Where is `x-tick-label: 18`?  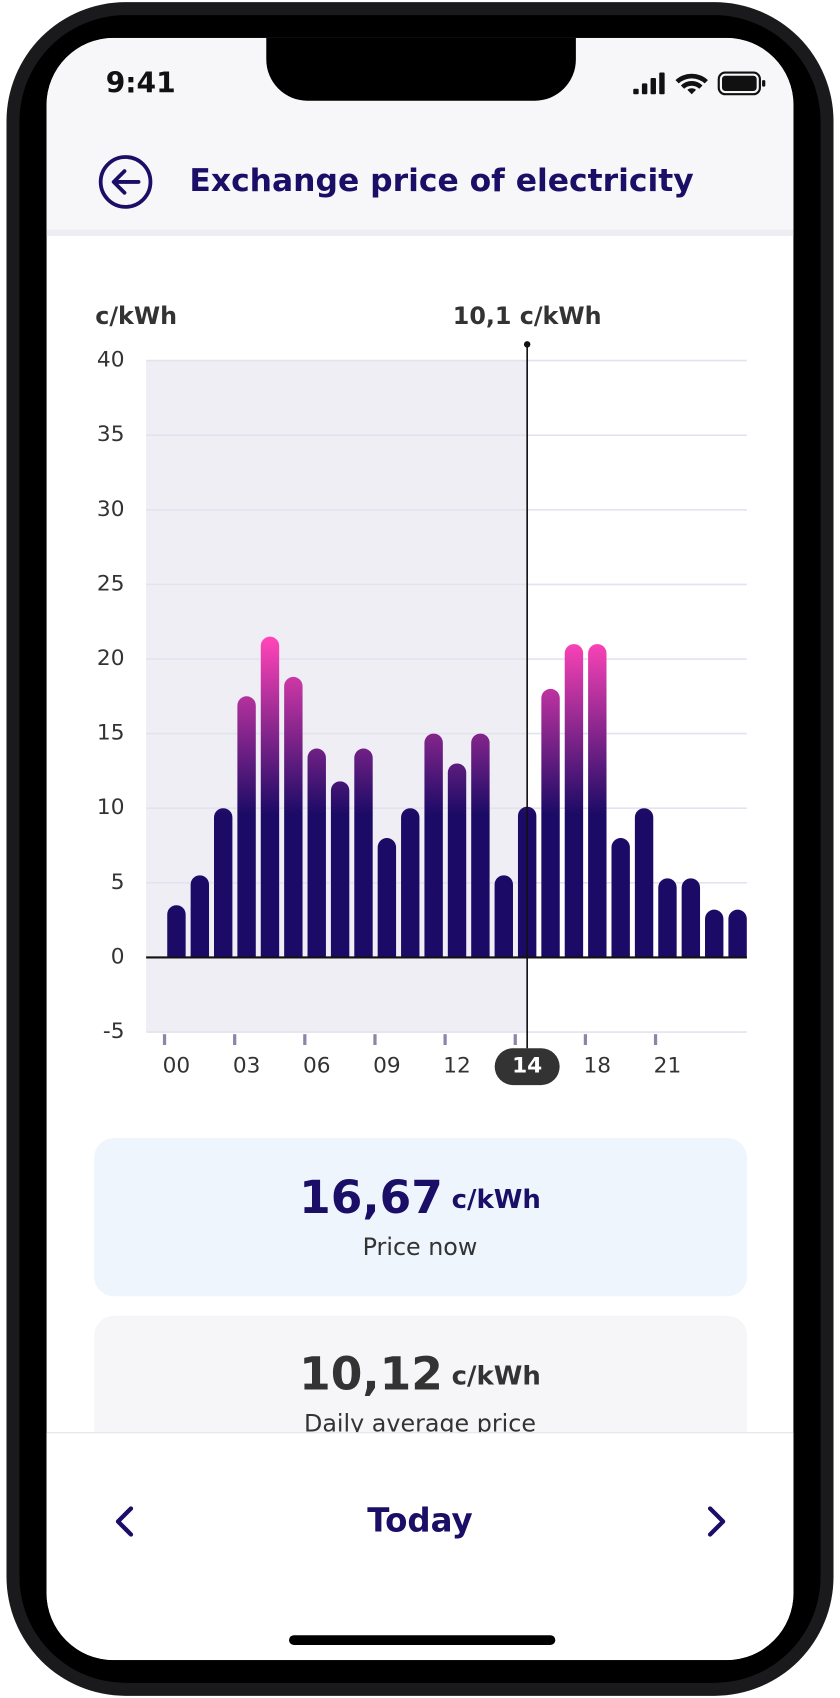
x-tick-label: 18 is located at coordinates (598, 1066).